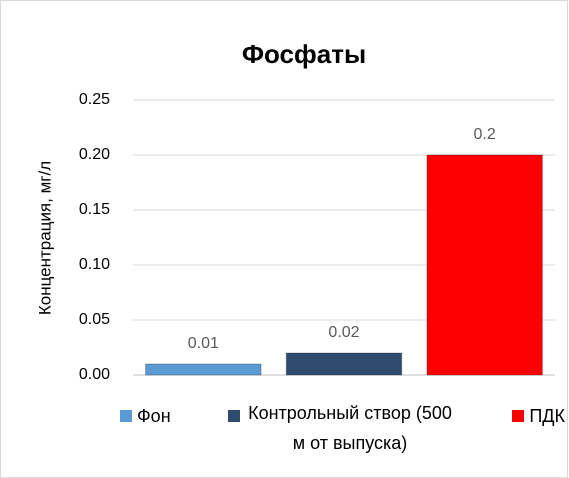 The image size is (569, 478). Describe the element at coordinates (203, 343) in the screenshot. I see `data-label: 0.01` at that location.